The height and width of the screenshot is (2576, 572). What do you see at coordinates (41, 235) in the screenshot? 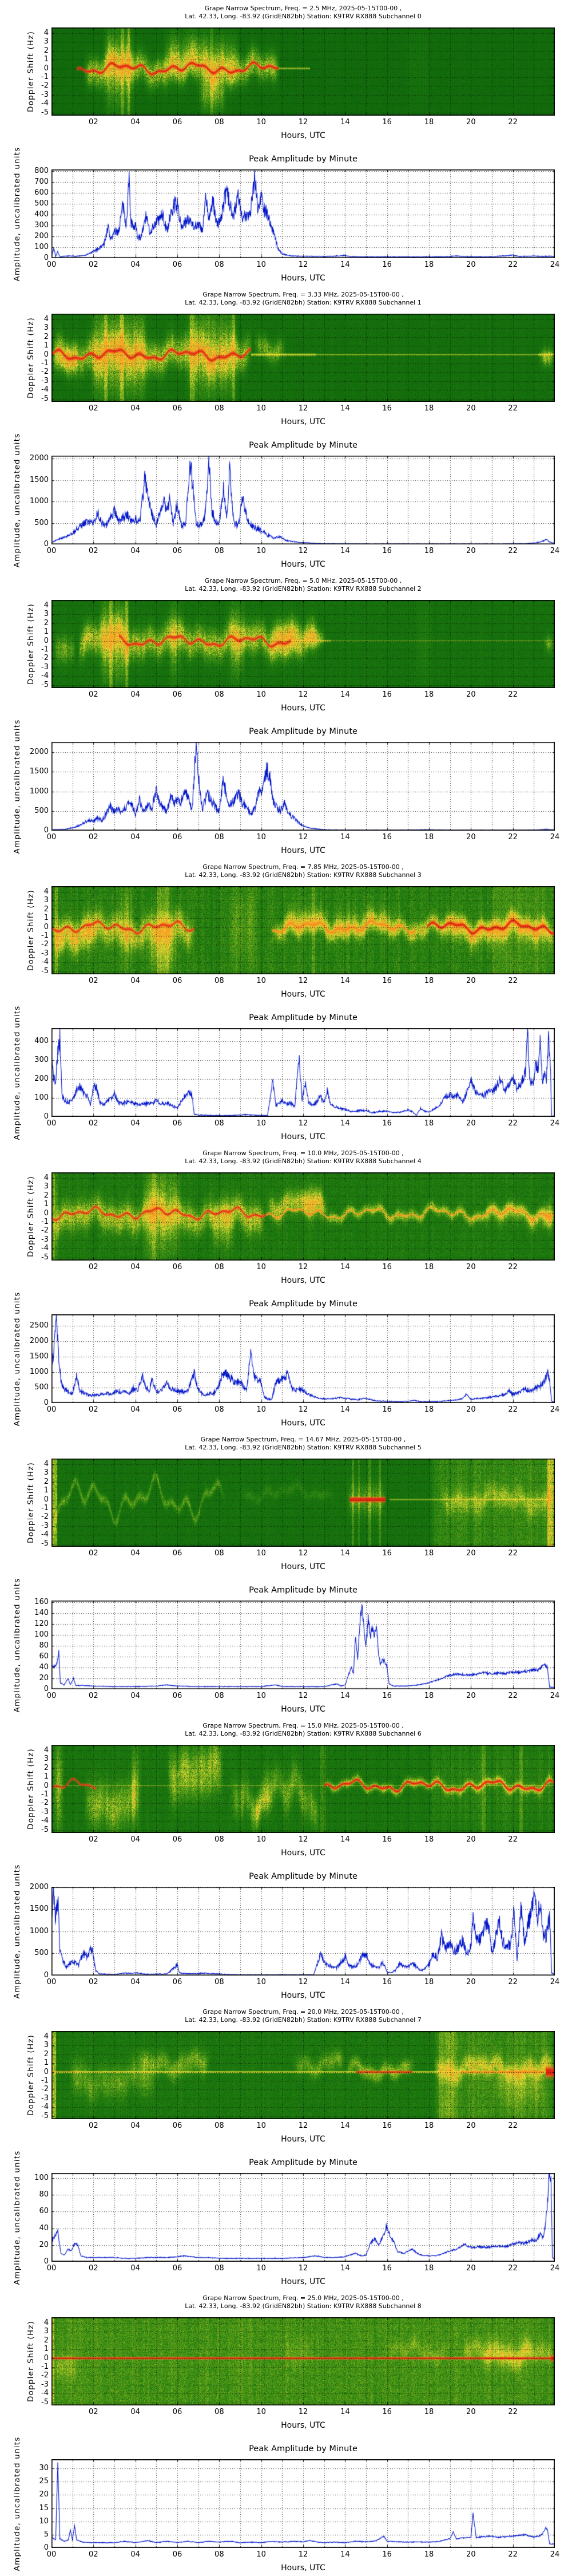
I see `y-tick-label: 200` at bounding box center [41, 235].